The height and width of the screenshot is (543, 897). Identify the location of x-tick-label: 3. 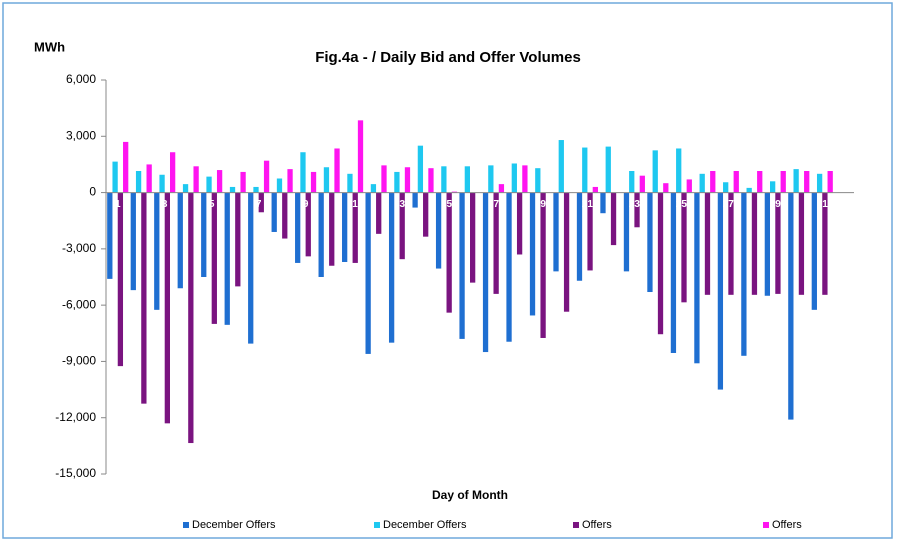
(165, 204).